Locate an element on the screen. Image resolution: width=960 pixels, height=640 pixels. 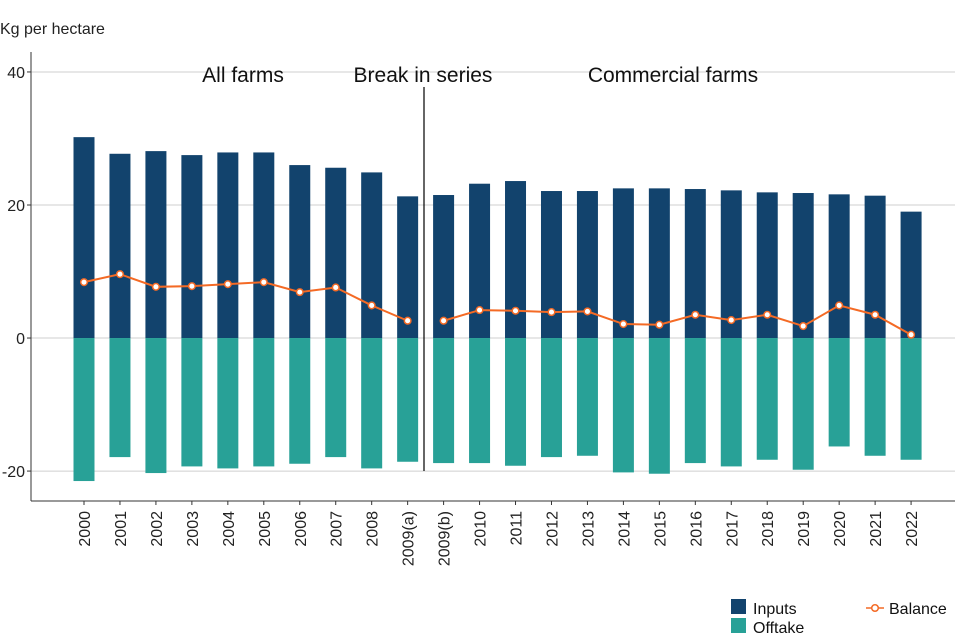
x-tick-label: 2002 is located at coordinates (157, 529).